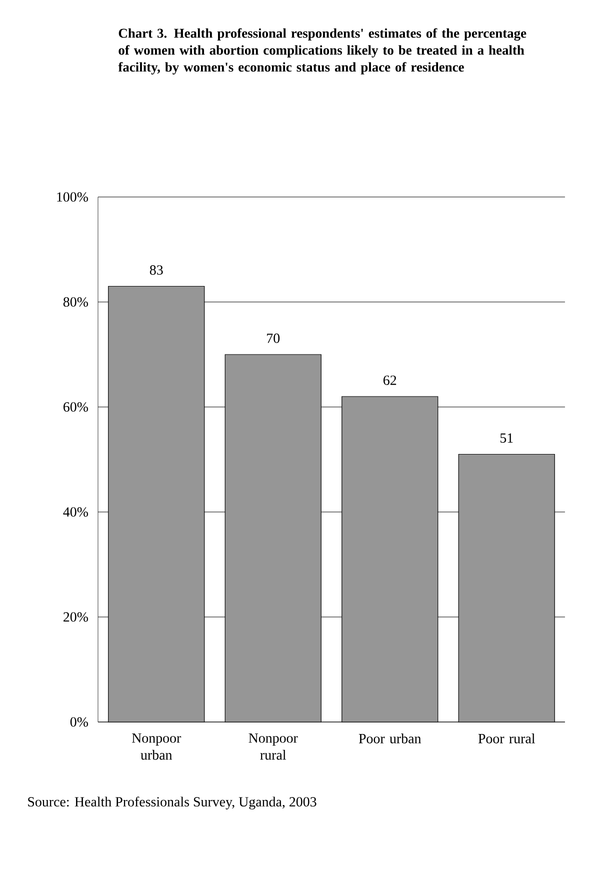 This screenshot has width=599, height=886. Describe the element at coordinates (75, 512) in the screenshot. I see `y-tick-label: 40%` at that location.